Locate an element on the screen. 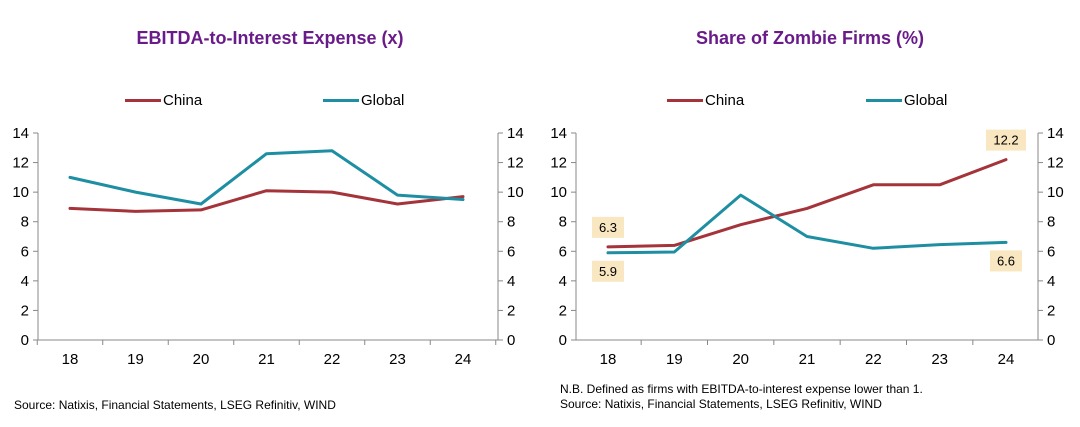 The image size is (1080, 427). data-label: 6.3 is located at coordinates (608, 227).